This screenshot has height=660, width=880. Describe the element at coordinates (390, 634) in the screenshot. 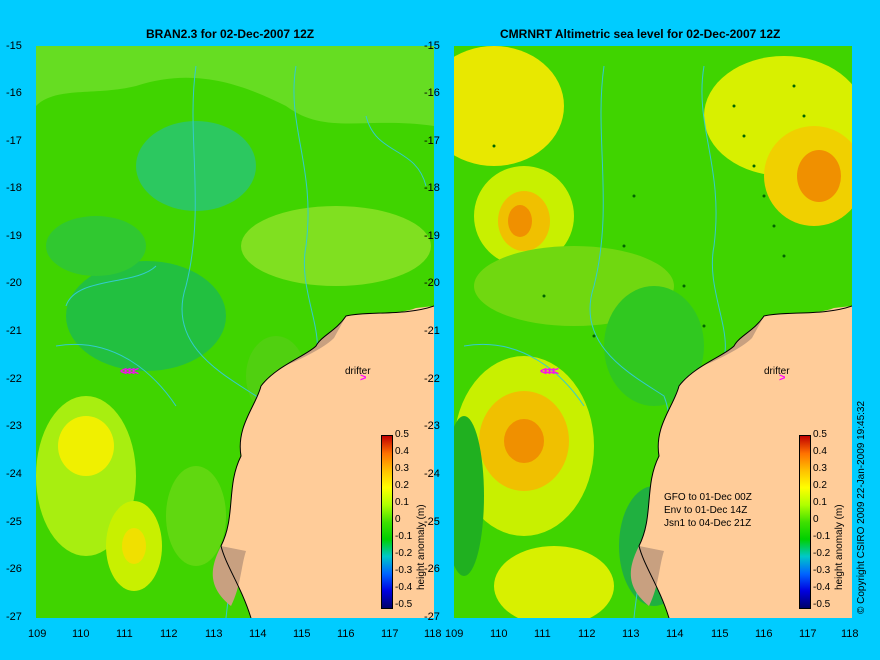

I see `x-tick-left-8: 117` at that location.